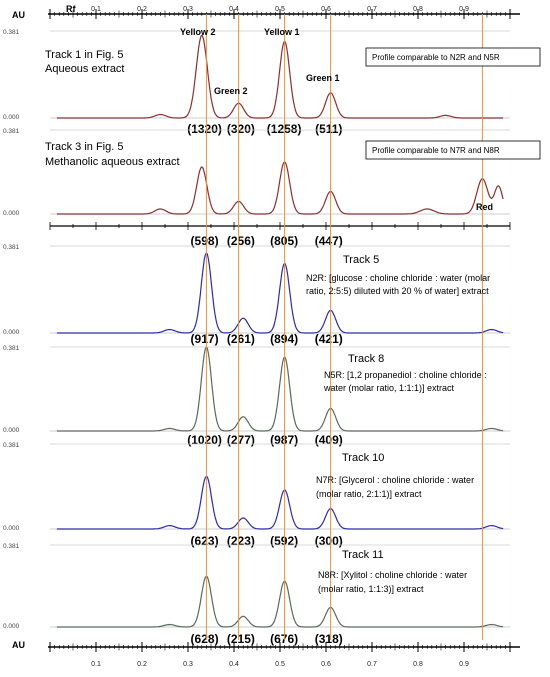  I want to click on bottom-y-unit-label: AU, so click(18, 645).